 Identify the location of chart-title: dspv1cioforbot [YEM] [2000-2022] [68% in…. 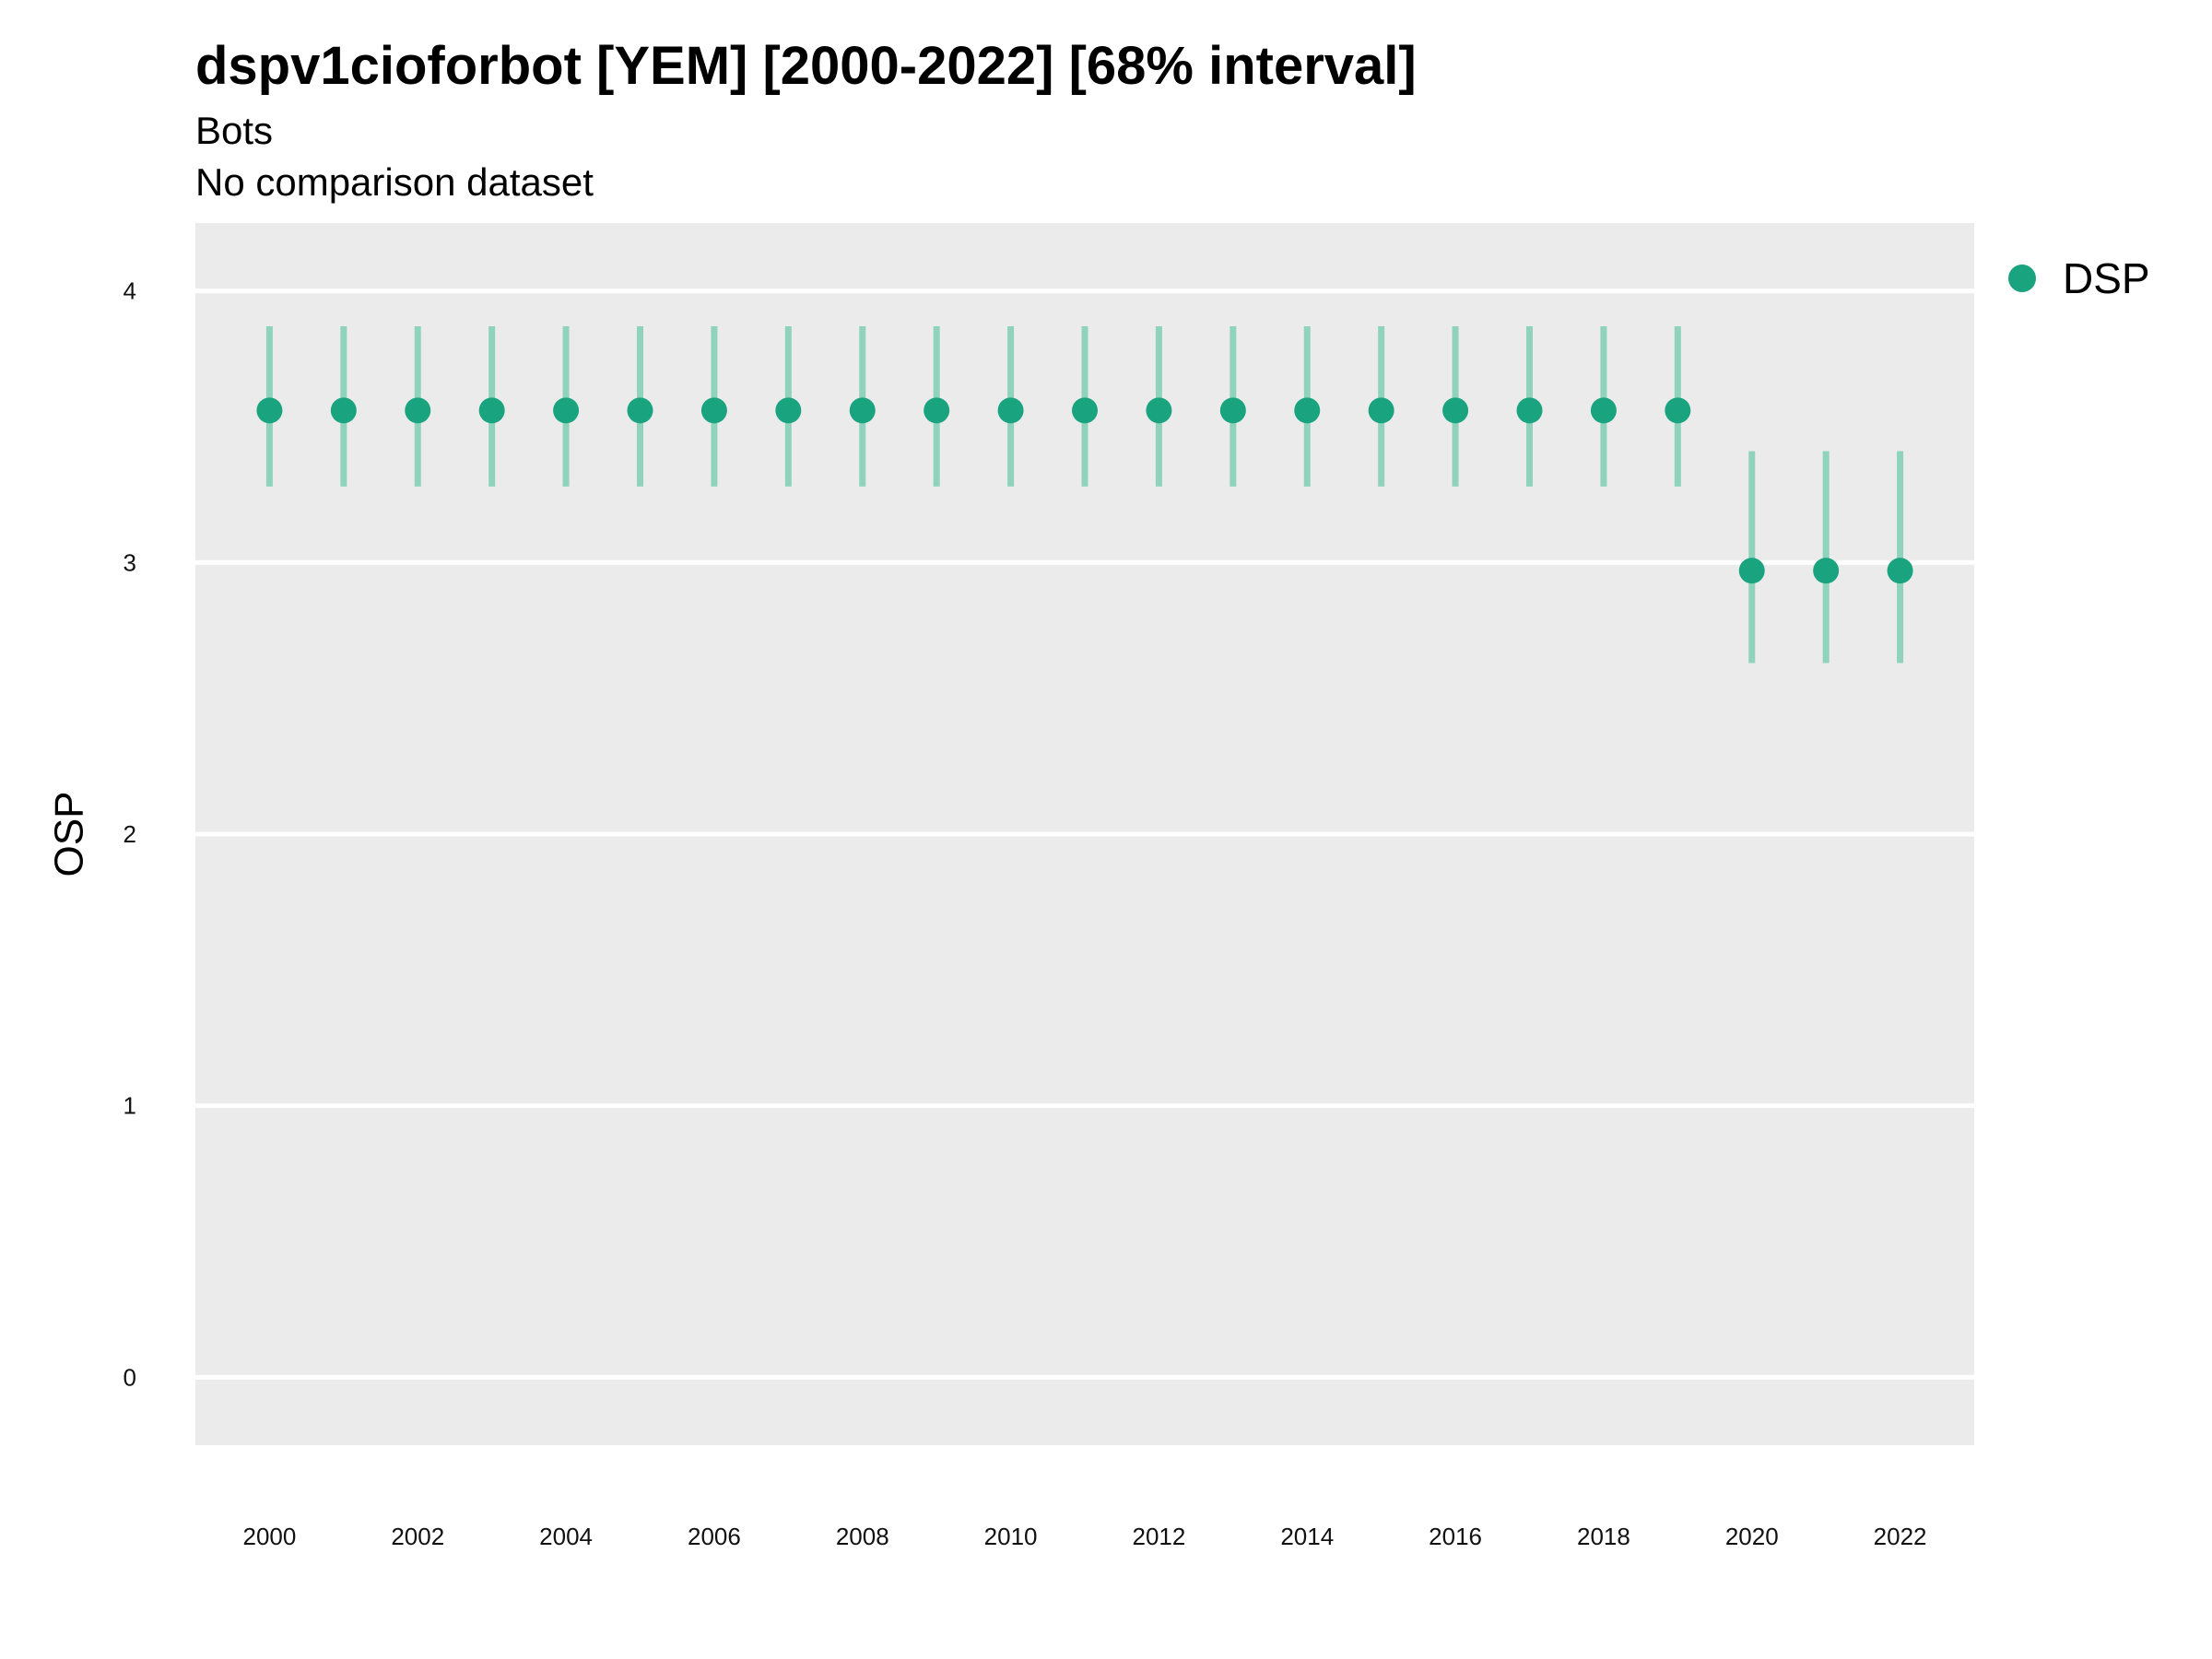
(806, 66).